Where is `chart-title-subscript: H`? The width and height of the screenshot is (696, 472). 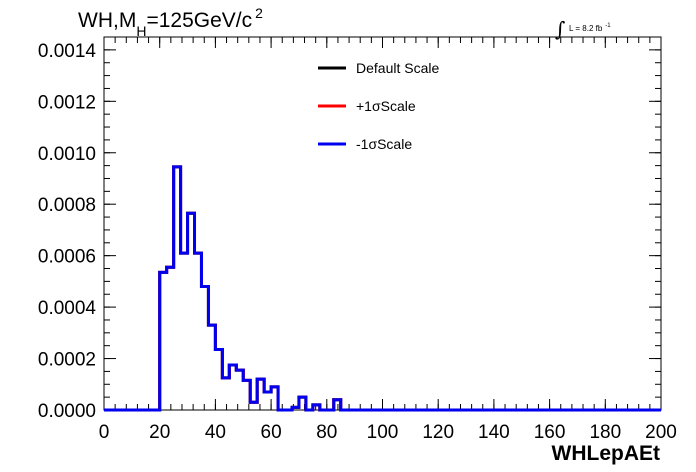
chart-title-subscript: H is located at coordinates (141, 31).